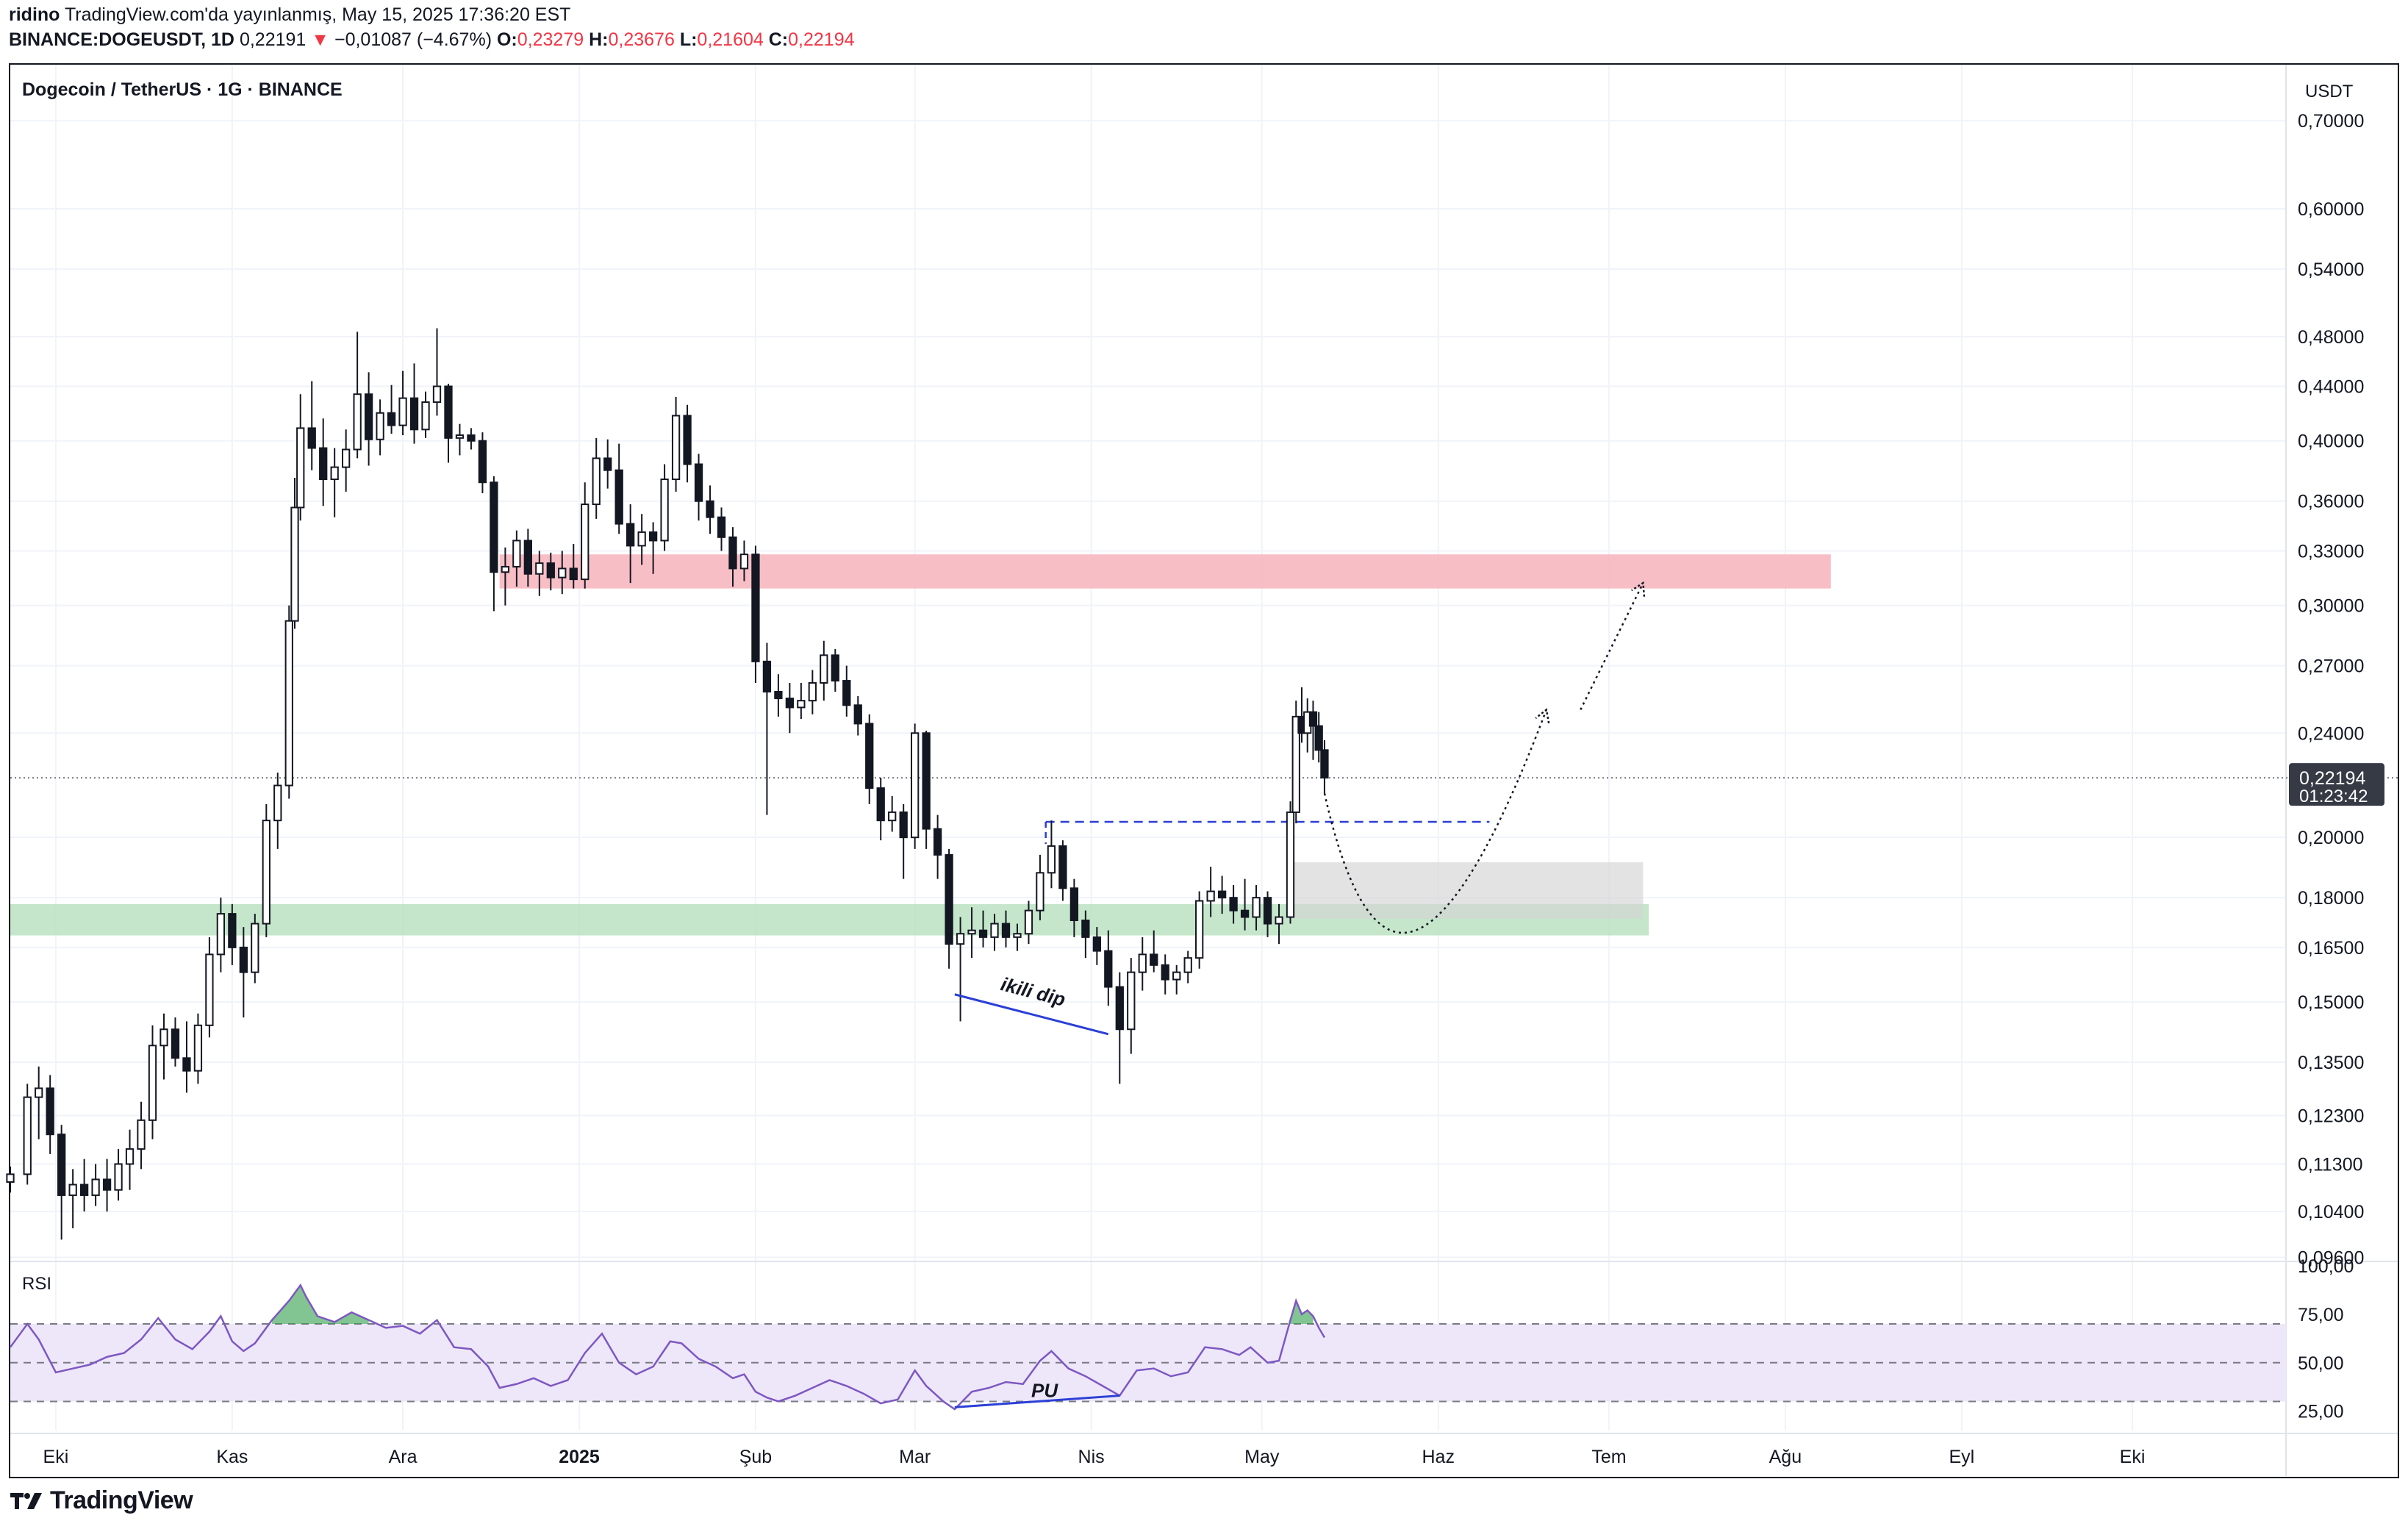 This screenshot has width=2408, height=1529. I want to click on rsi-axis-label: 100,00, so click(2326, 1267).